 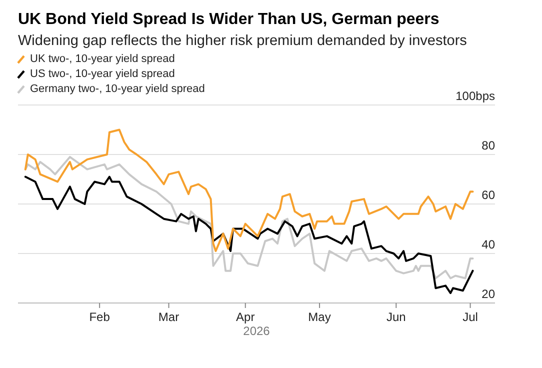 What do you see at coordinates (102, 74) in the screenshot?
I see `legend-label: US two-, 10-year yield spread` at bounding box center [102, 74].